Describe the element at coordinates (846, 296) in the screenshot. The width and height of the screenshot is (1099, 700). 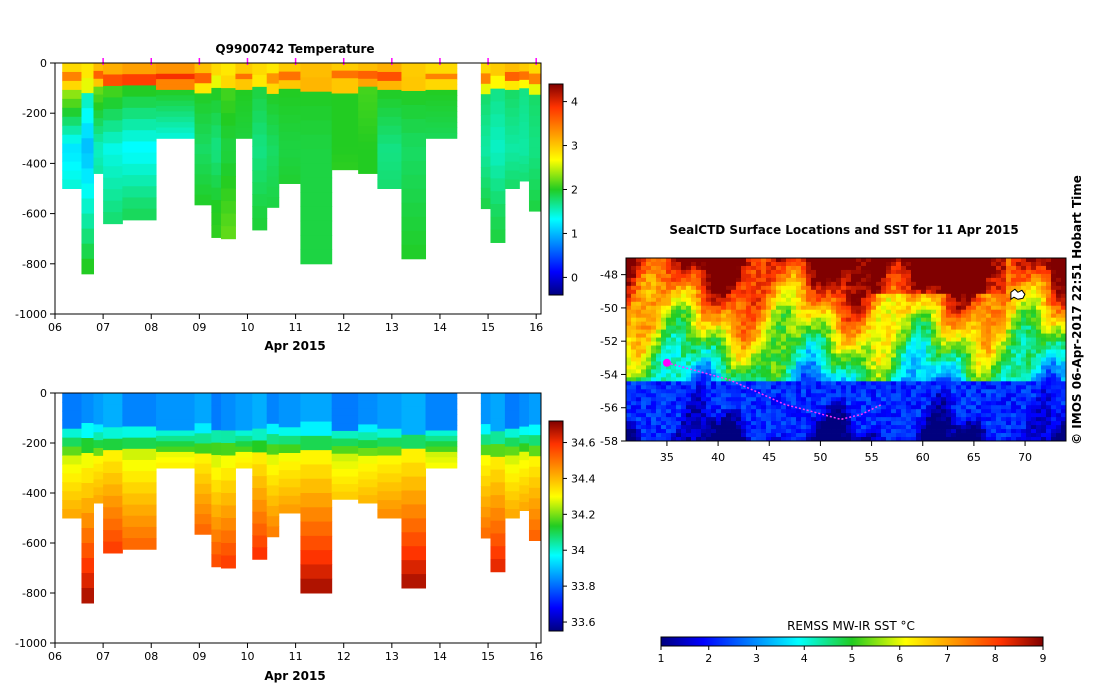
I see `sst-row` at that location.